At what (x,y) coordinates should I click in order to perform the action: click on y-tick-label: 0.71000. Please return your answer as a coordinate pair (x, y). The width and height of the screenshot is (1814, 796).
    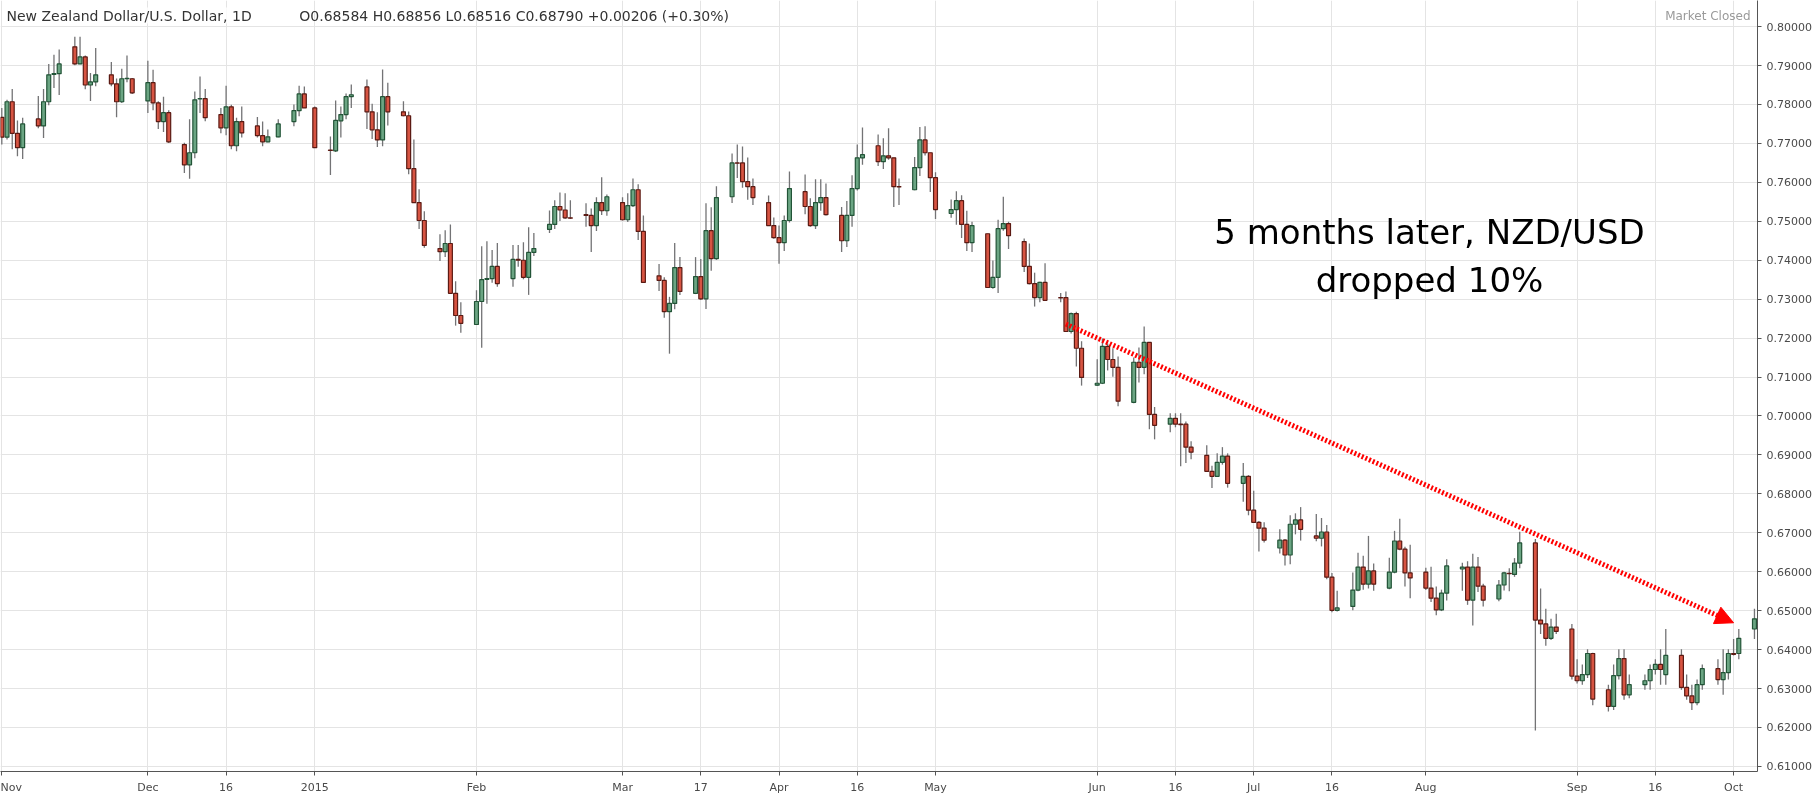
    Looking at the image, I should click on (1789, 378).